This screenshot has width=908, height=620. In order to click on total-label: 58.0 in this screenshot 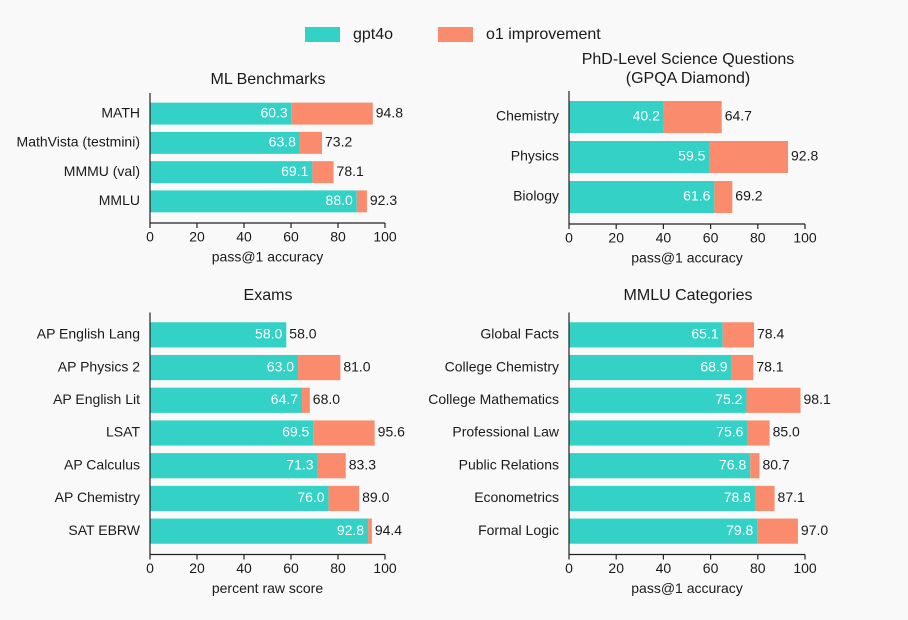, I will do `click(302, 334)`.